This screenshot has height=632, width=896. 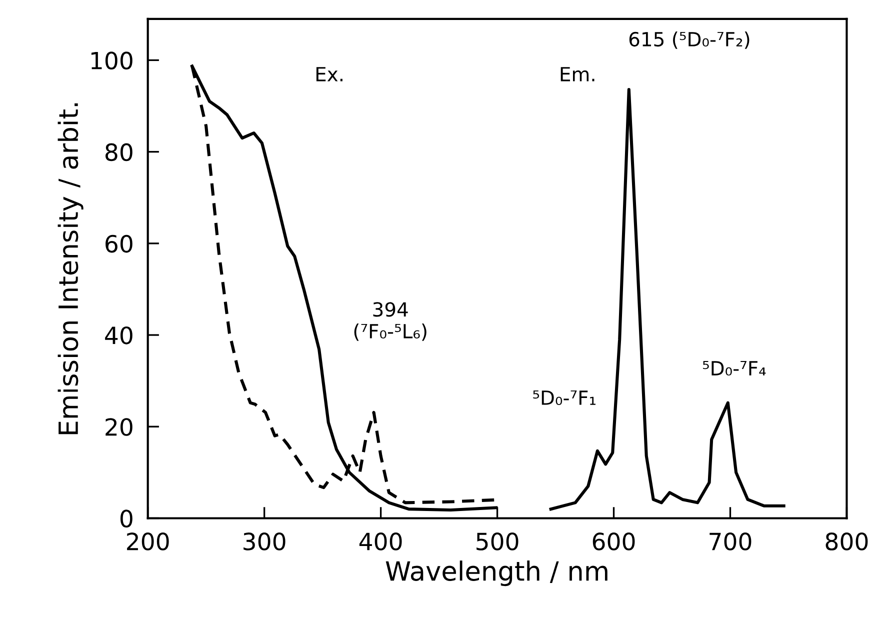 What do you see at coordinates (497, 541) in the screenshot?
I see `x-tick-label: 500` at bounding box center [497, 541].